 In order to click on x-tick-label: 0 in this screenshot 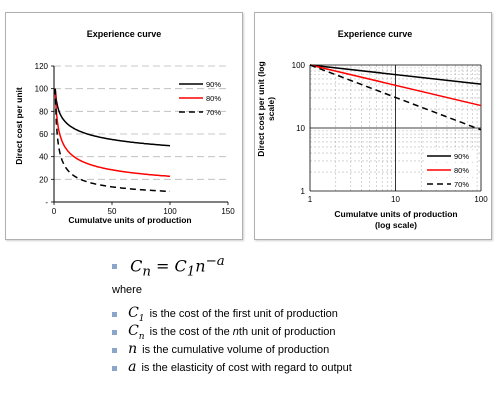, I will do `click(54, 211)`.